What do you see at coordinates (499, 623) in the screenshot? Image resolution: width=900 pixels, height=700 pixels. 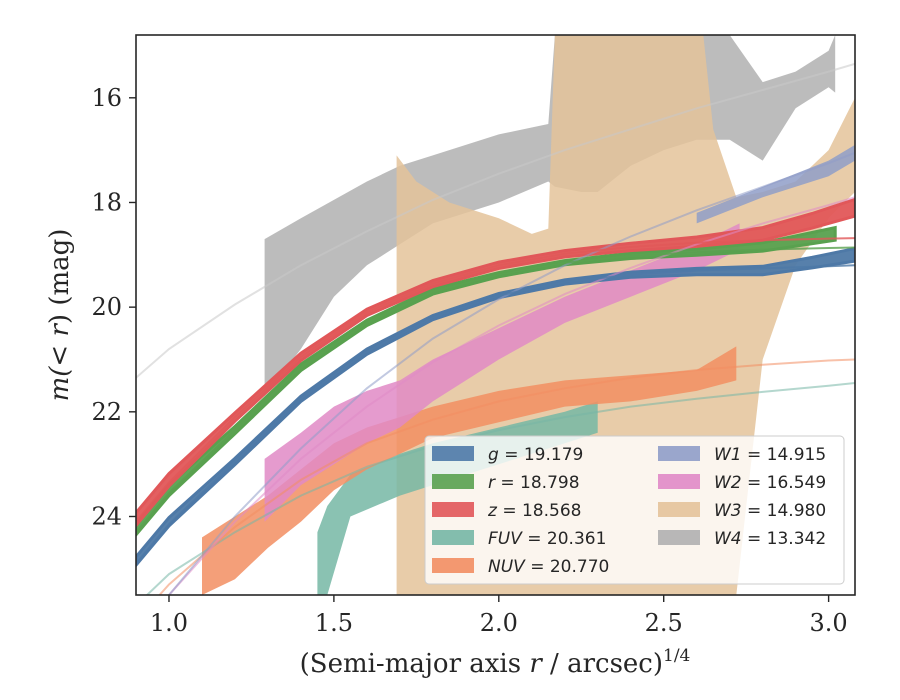 I see `x-tick-label: 2.0` at bounding box center [499, 623].